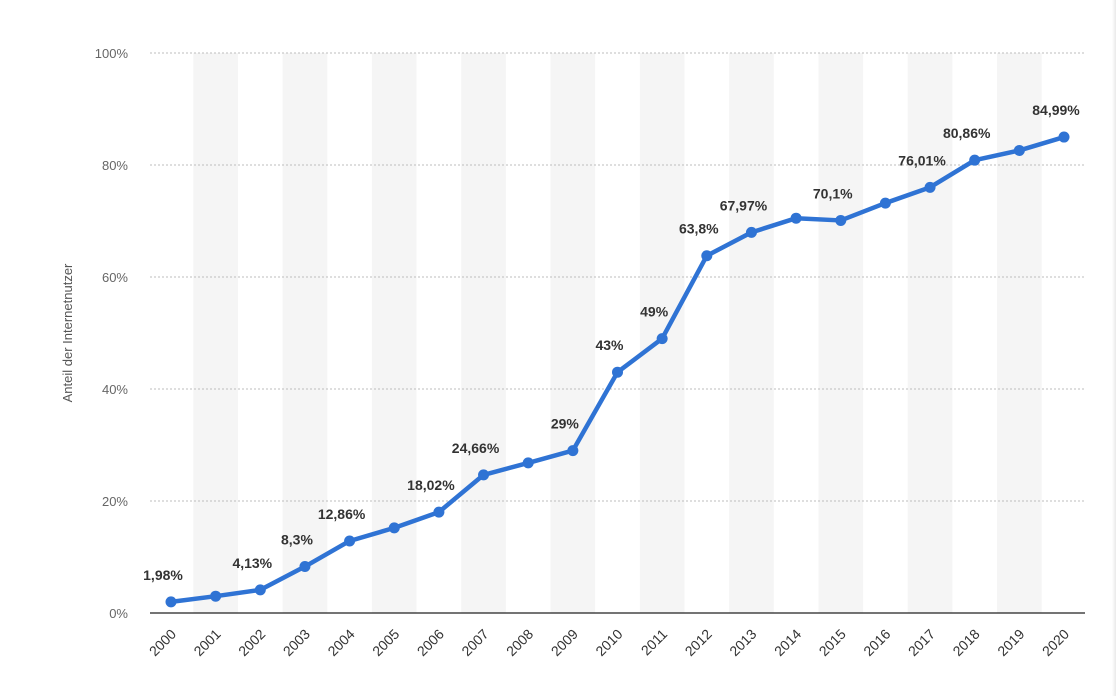  Describe the element at coordinates (115, 165) in the screenshot. I see `y-tick-label: 80%` at that location.